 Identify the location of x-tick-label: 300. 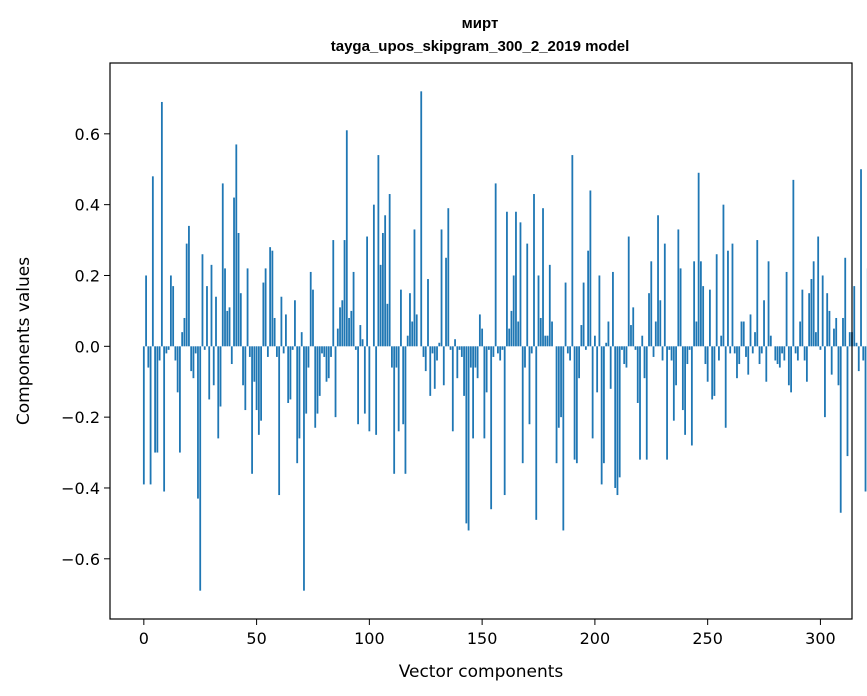
(820, 638).